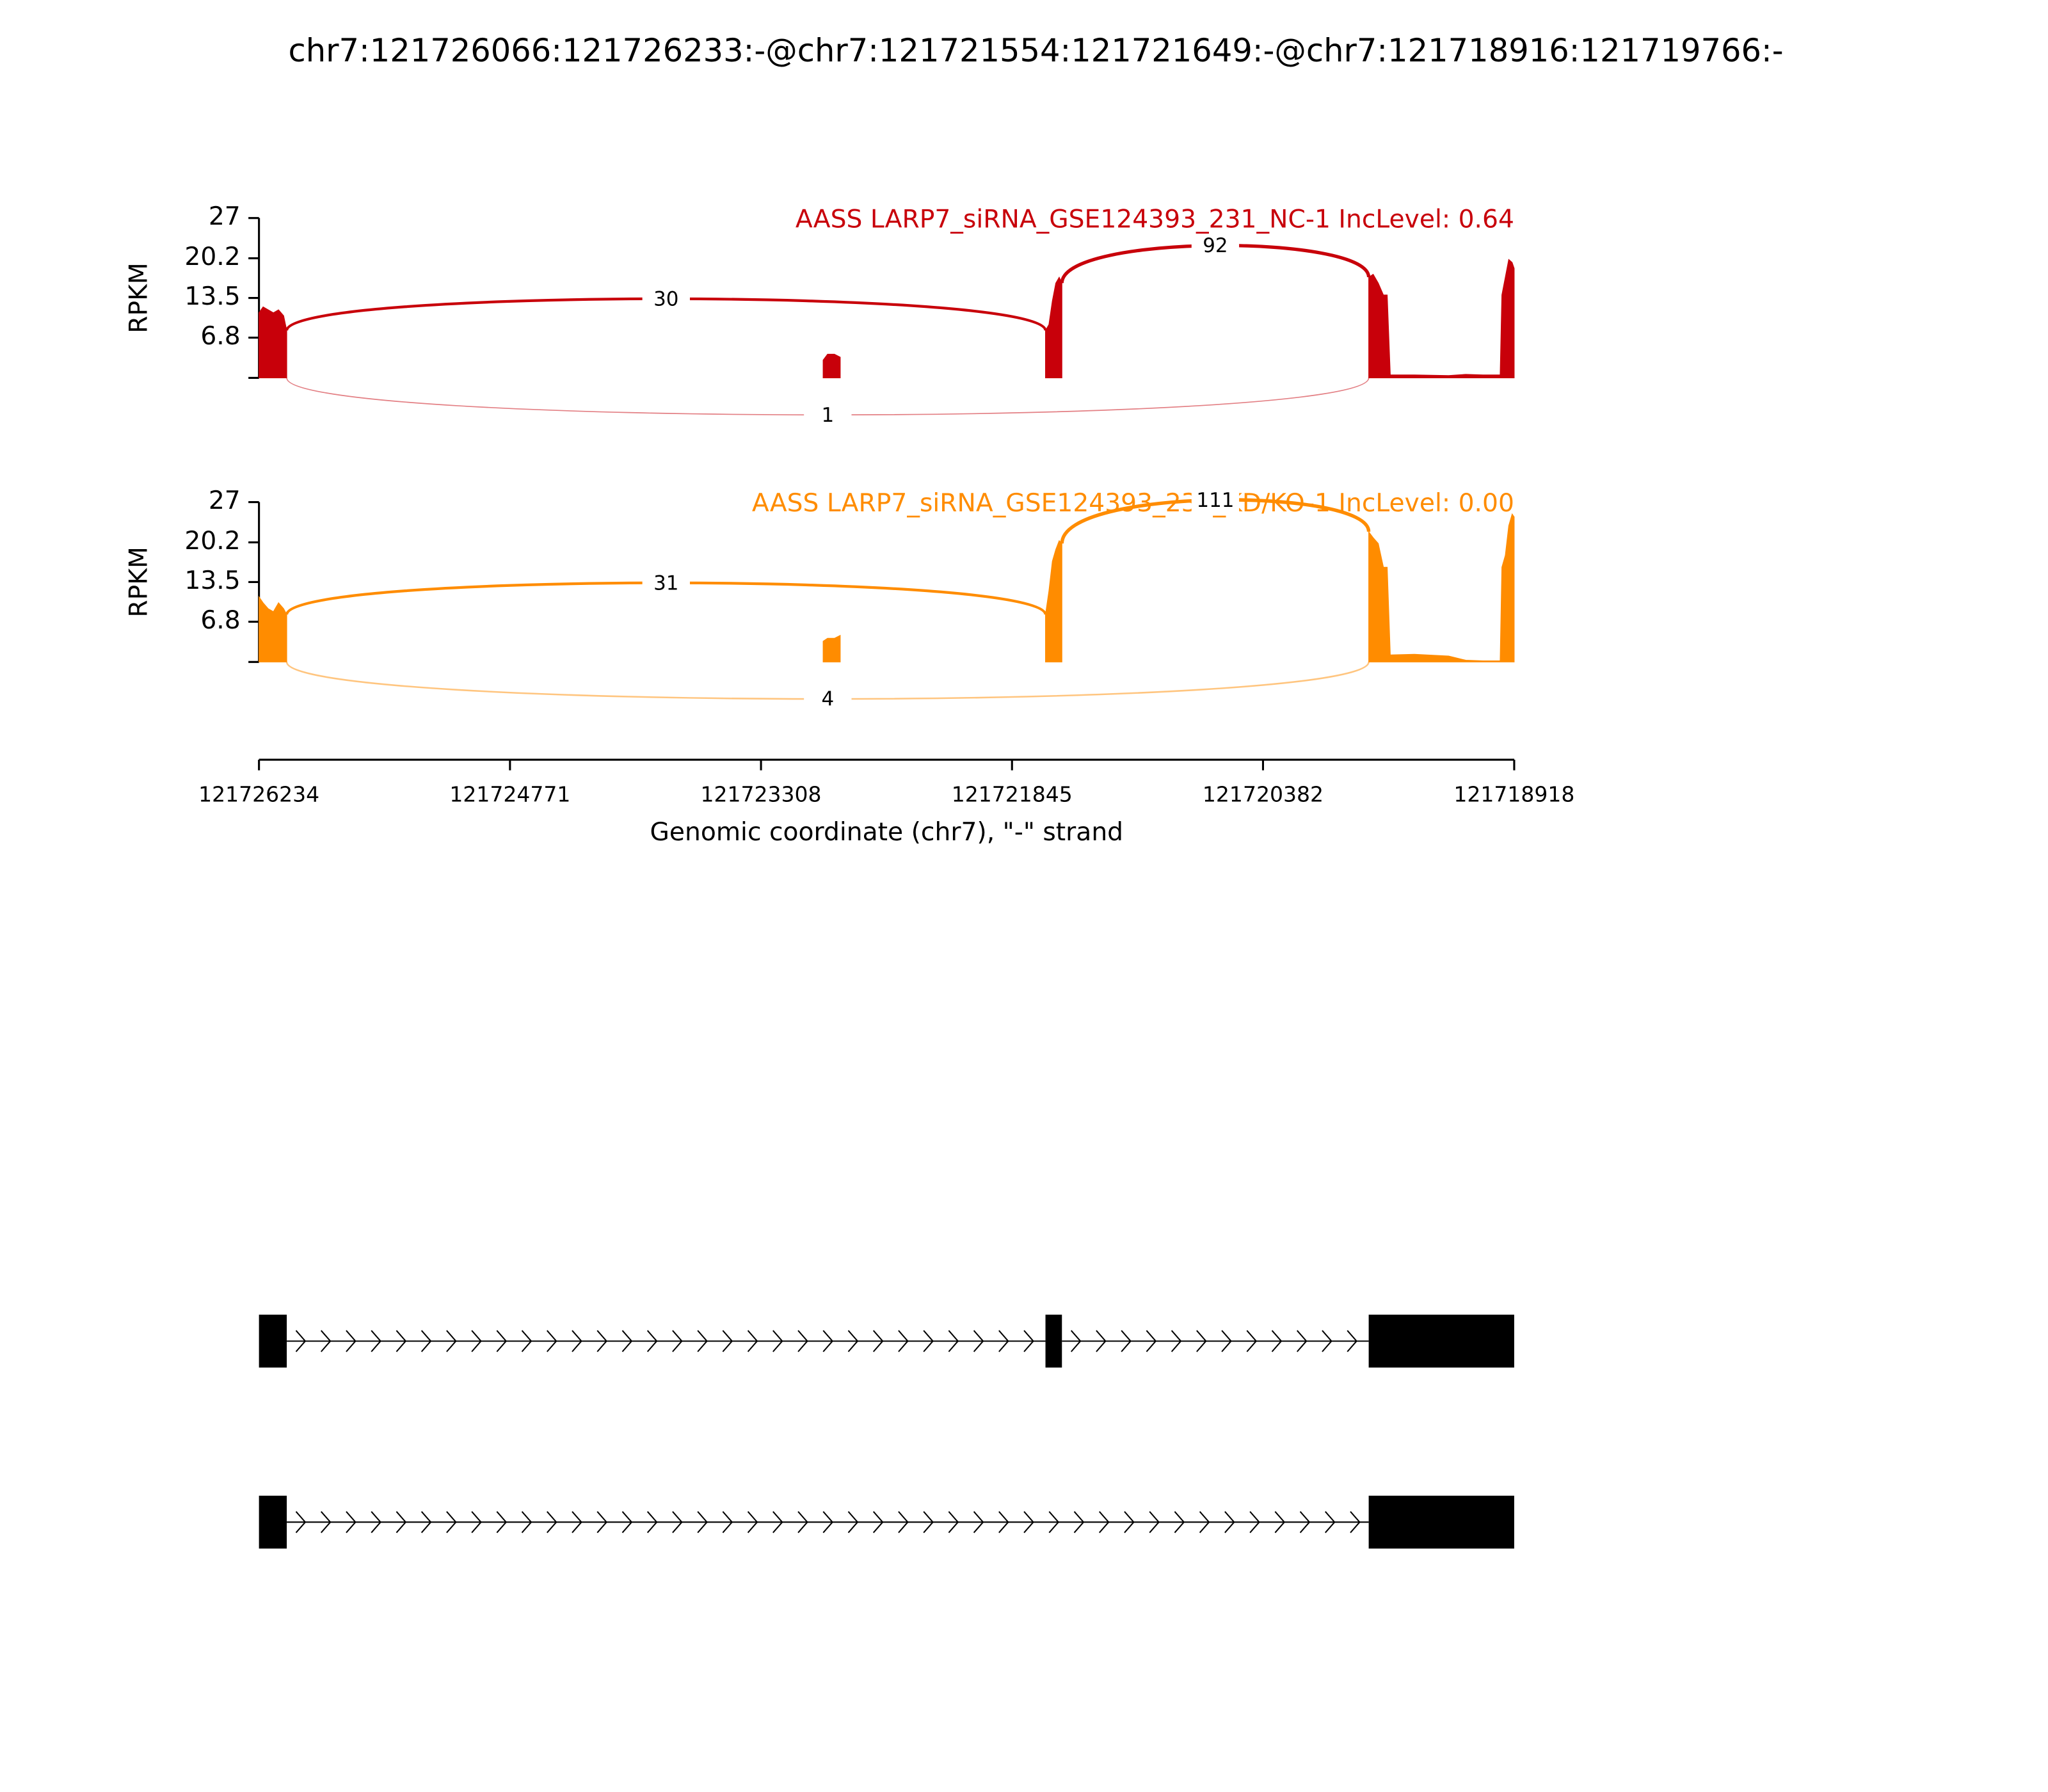 The width and height of the screenshot is (2048, 1792). I want to click on junction-count: 30, so click(665, 298).